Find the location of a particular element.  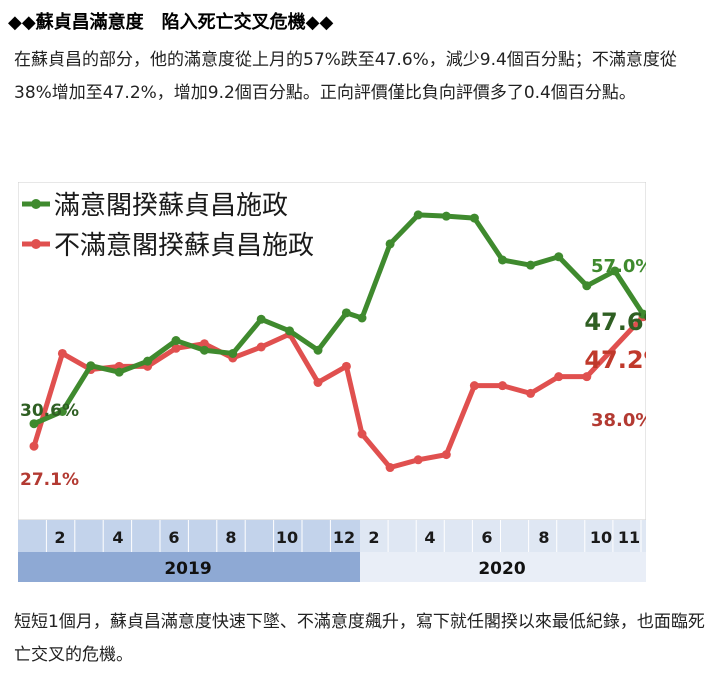

legend-satisfied-label: 滿意閣揆蘇貞昌施政 is located at coordinates (171, 206).